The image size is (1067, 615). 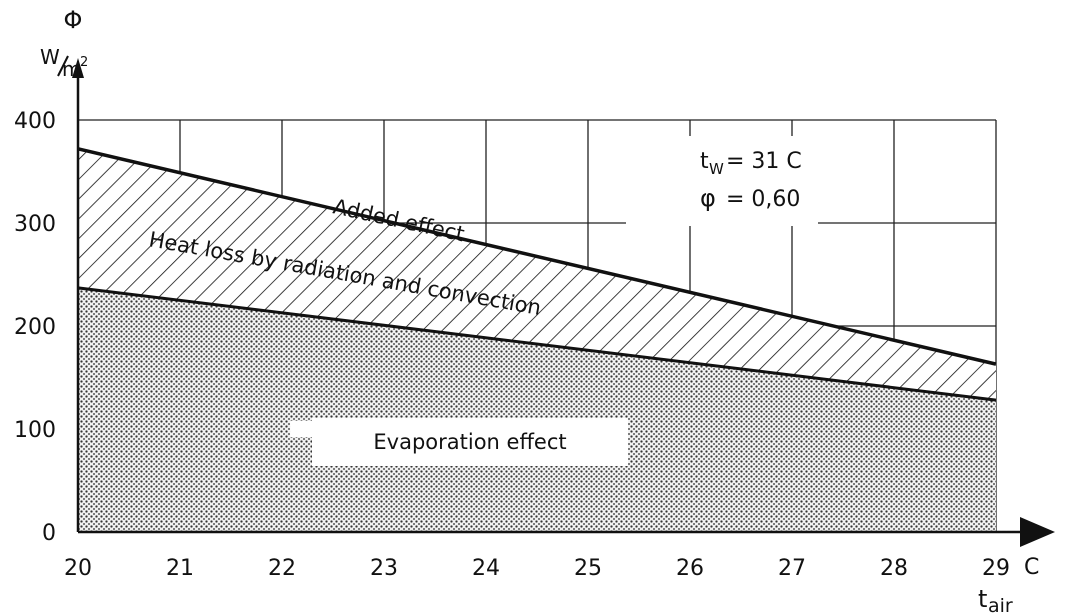 I want to click on y-unit-denominator: m, so click(x=71, y=69).